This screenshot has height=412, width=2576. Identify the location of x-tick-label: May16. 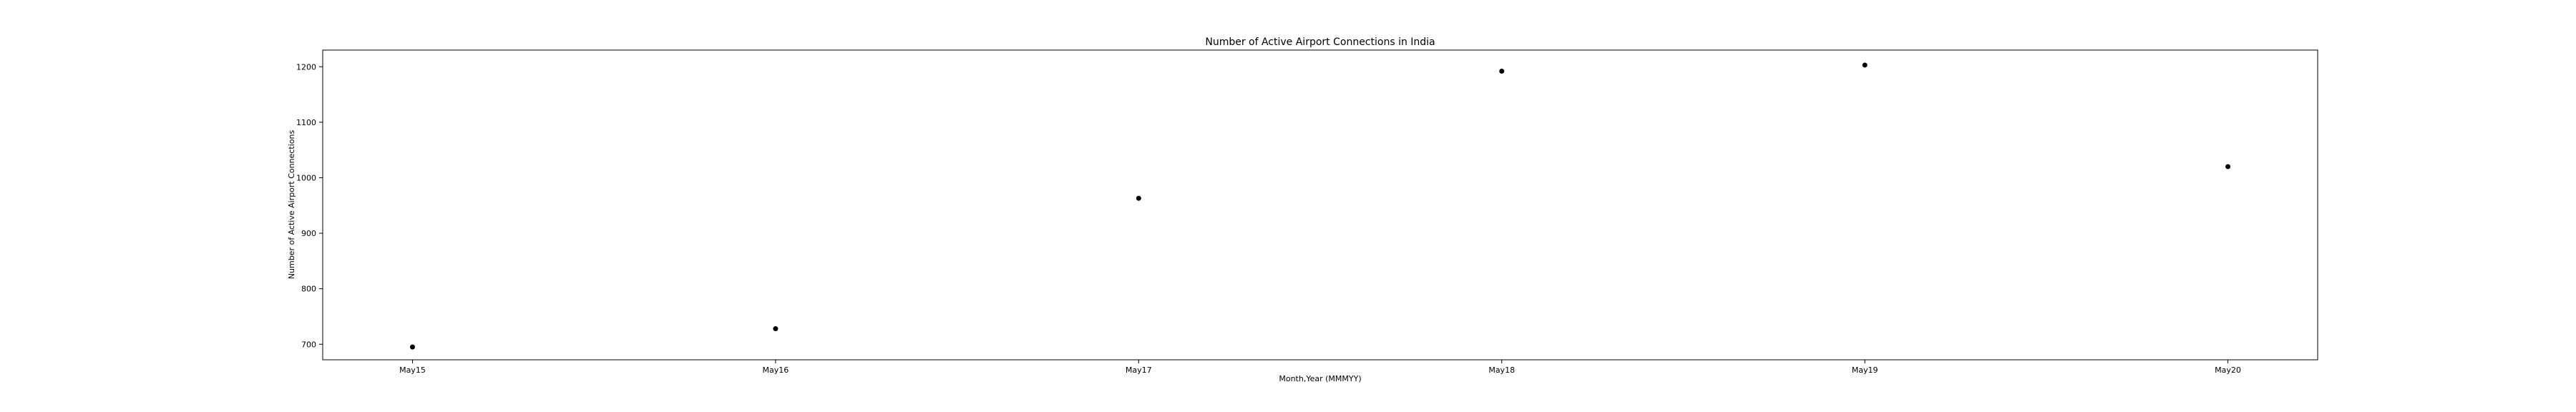
(776, 371).